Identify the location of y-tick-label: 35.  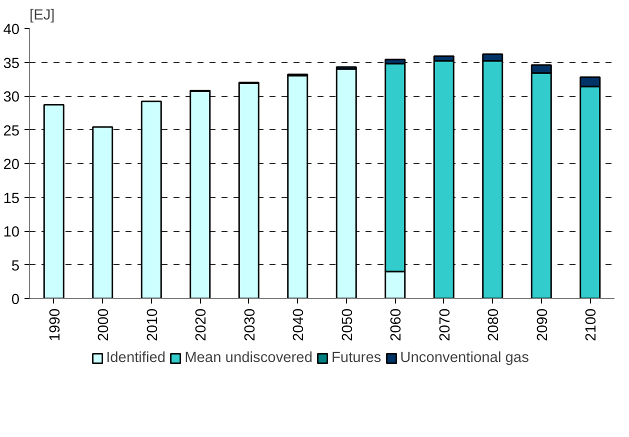
(11, 64).